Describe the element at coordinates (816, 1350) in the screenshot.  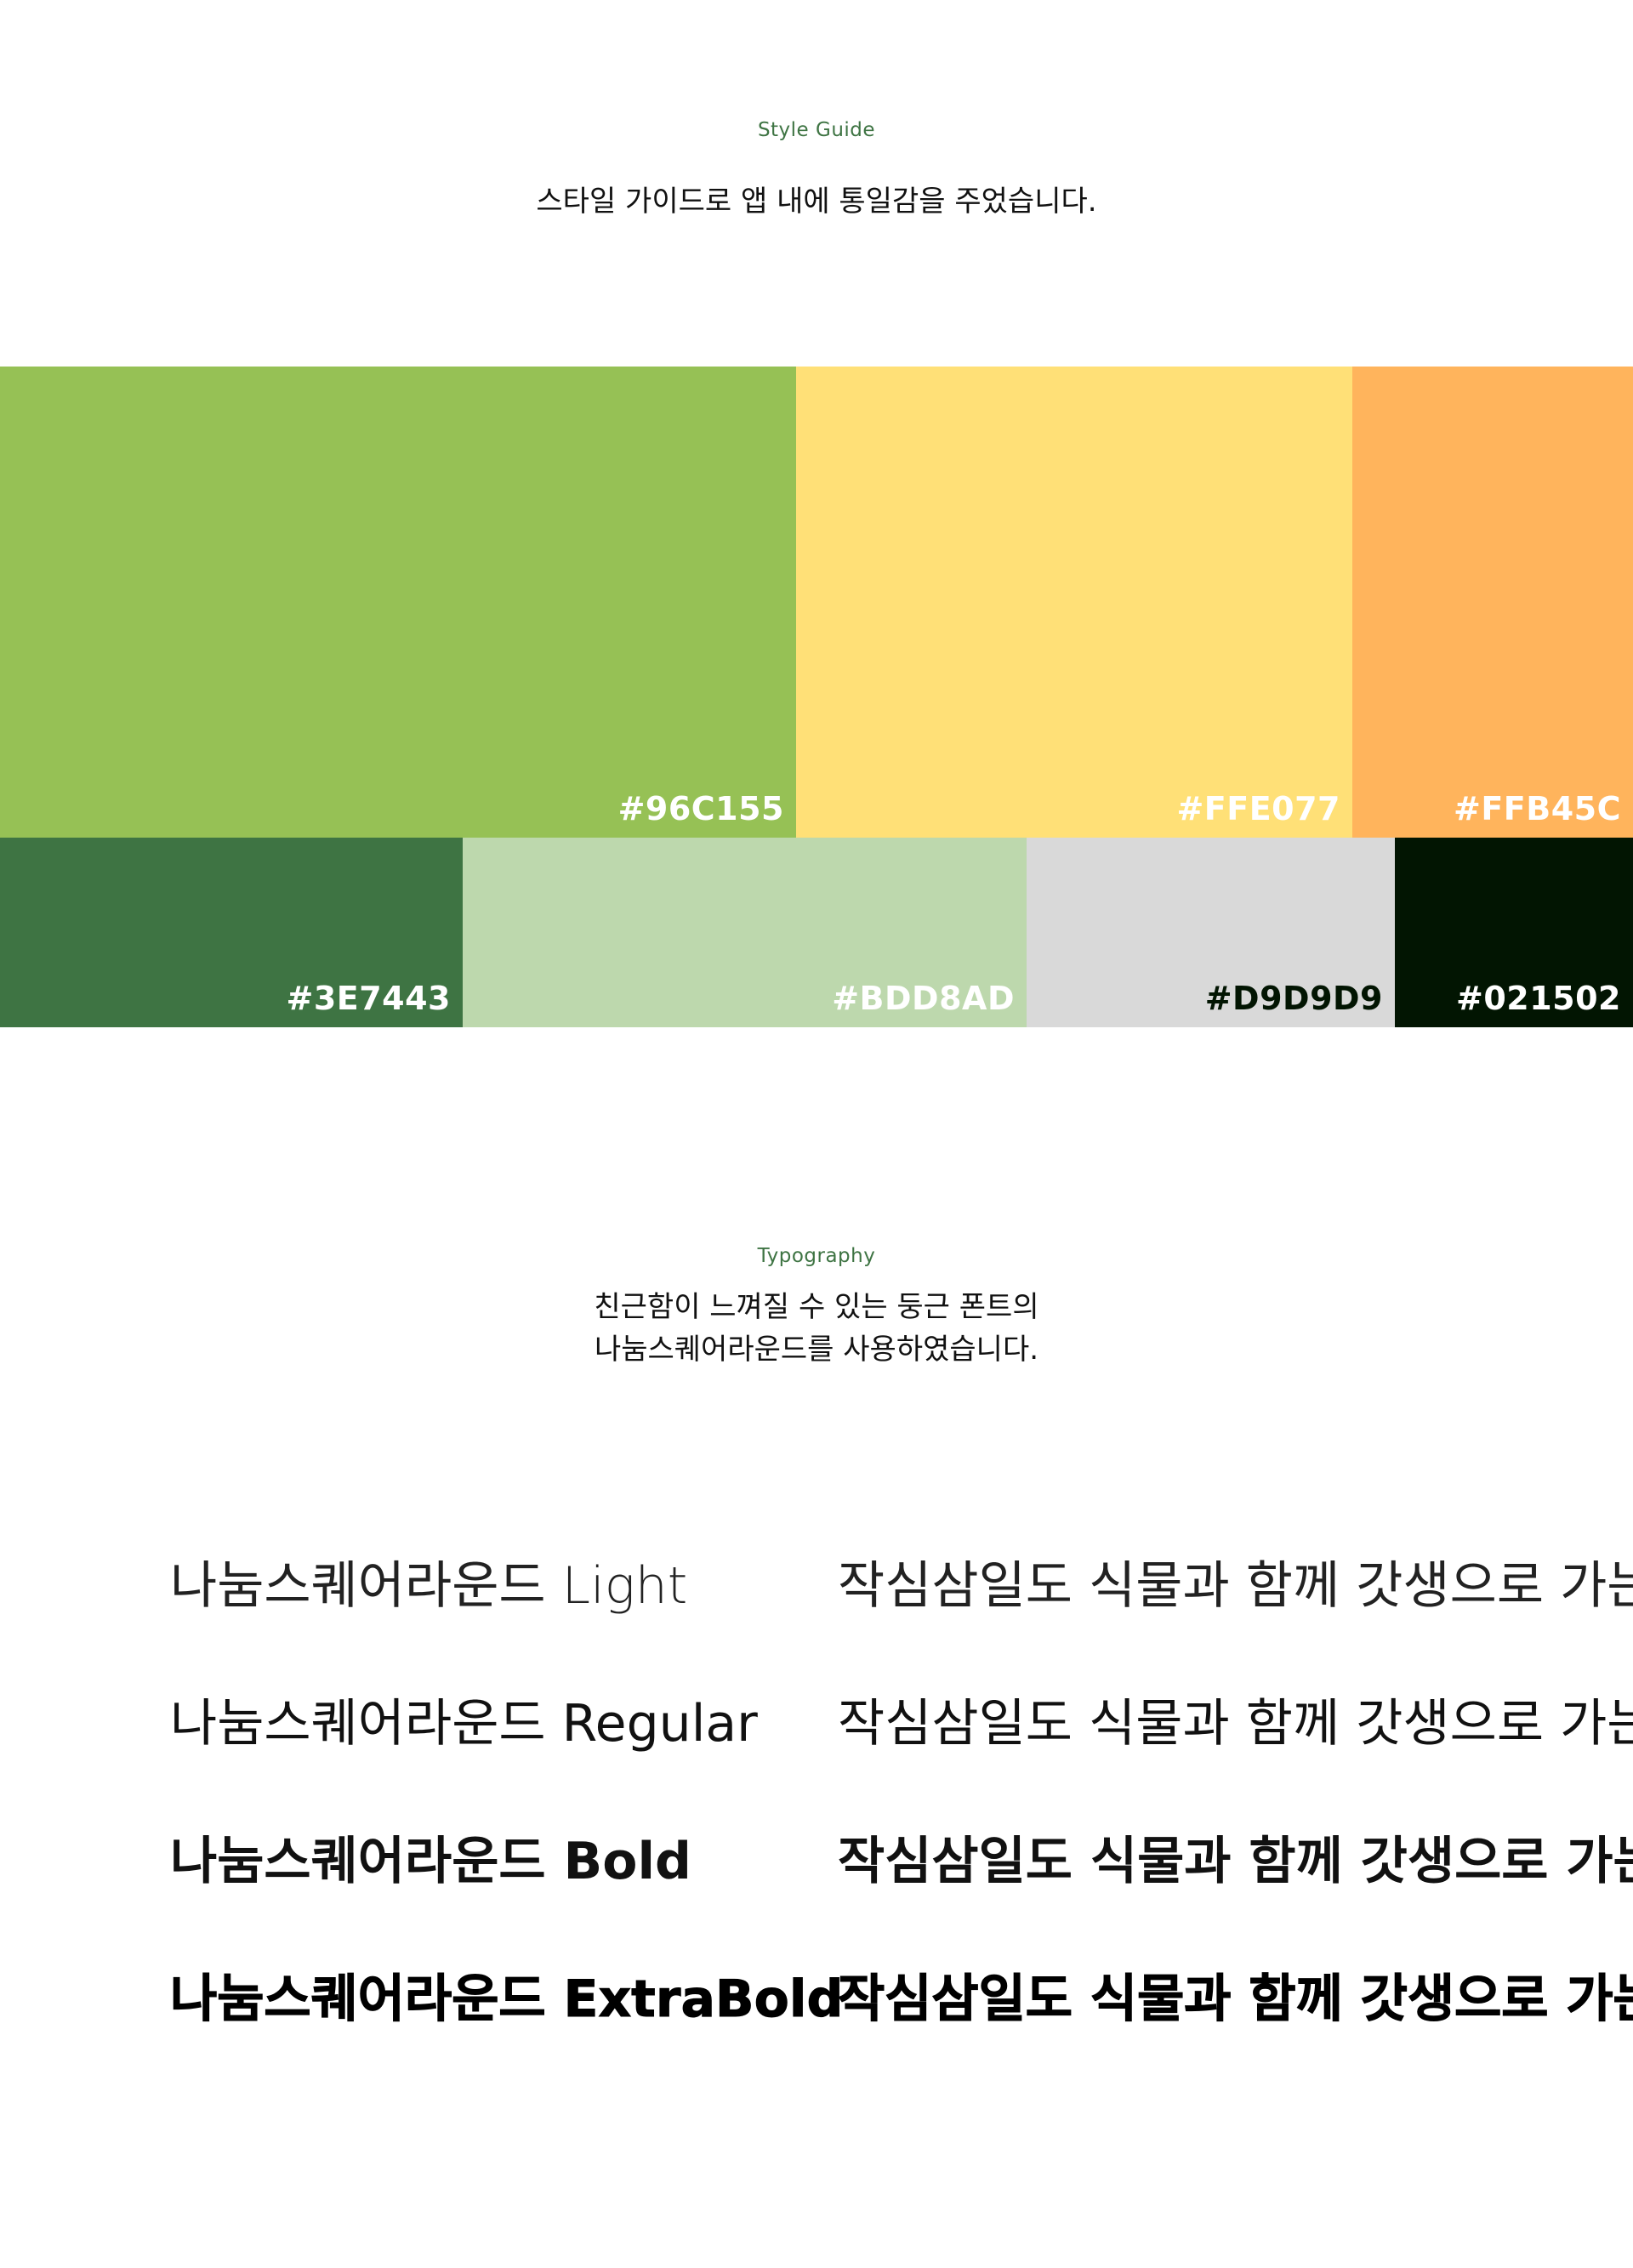
I see `typography-description-line2: 나눔스퀘어라운드를 사용하였습니다.` at that location.